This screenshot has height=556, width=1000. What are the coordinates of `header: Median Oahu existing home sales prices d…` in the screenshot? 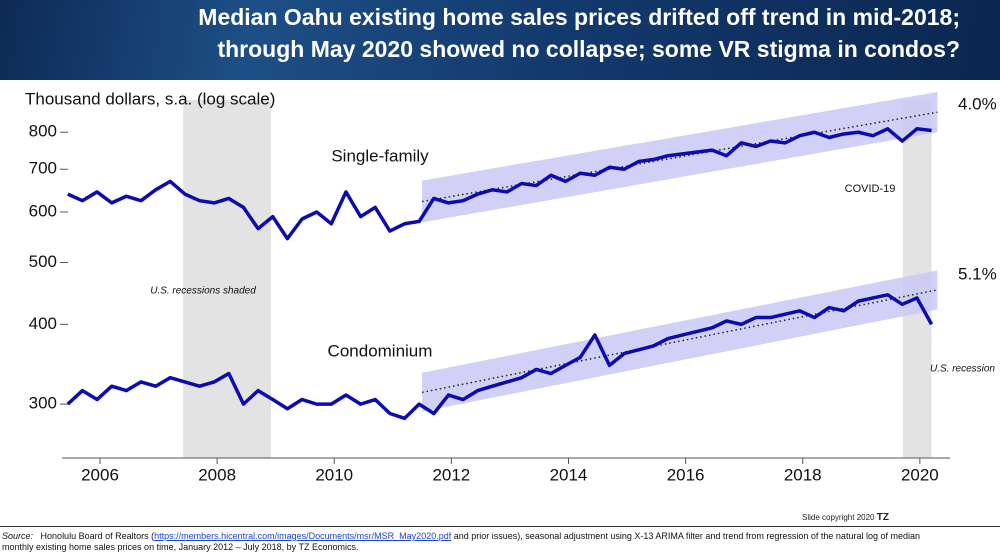 It's located at (500, 40).